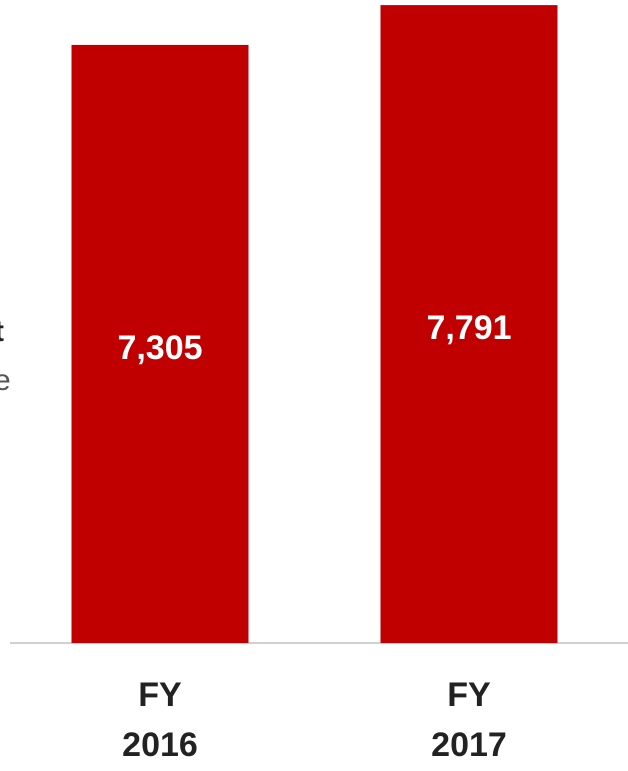 The width and height of the screenshot is (628, 771). Describe the element at coordinates (159, 348) in the screenshot. I see `data-label: 7,305` at that location.